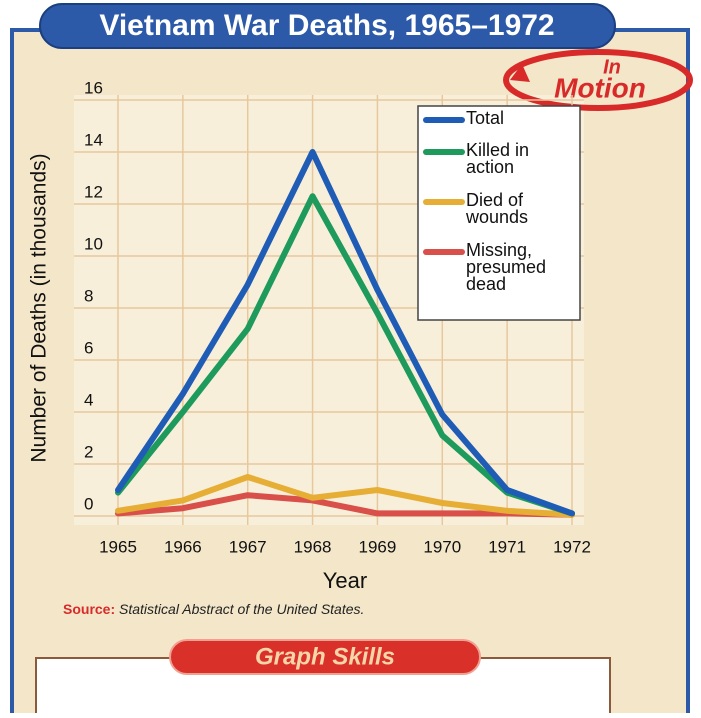  I want to click on x-tick-label: 1971, so click(507, 546).